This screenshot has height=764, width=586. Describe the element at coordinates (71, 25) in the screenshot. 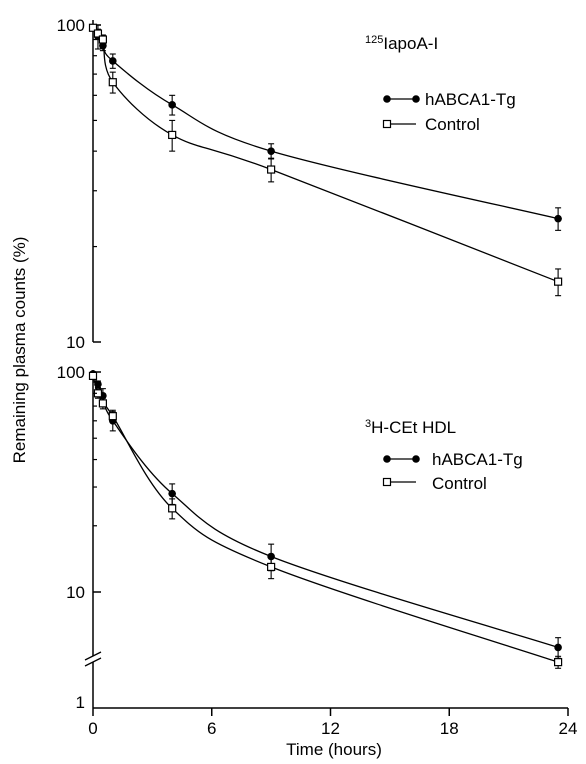

I see `top-panel-y-tick-label: 100` at that location.